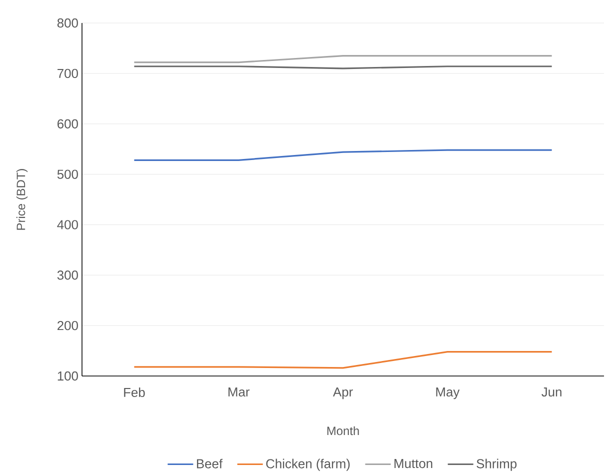 This screenshot has height=475, width=616. What do you see at coordinates (68, 325) in the screenshot?
I see `y-tick-label: 200` at bounding box center [68, 325].